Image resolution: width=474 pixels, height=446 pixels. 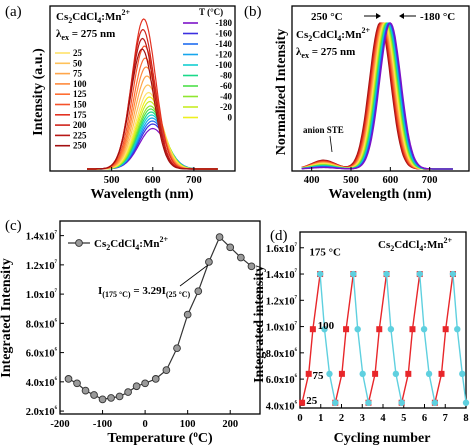 I want to click on panel-a-legend-entry: 125, so click(x=80, y=94).